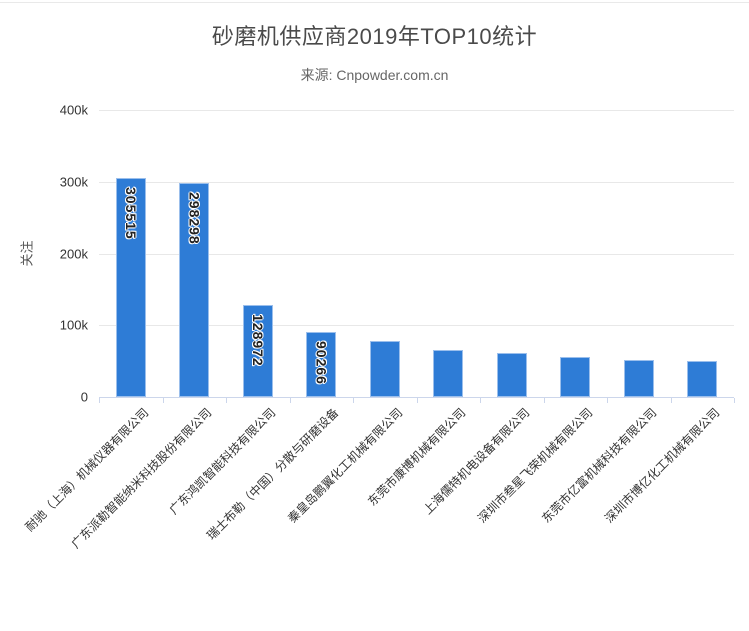 The image size is (749, 631). What do you see at coordinates (535, 465) in the screenshot?
I see `x-axis-label: 深圳市叁星飞荣机械有限公司` at bounding box center [535, 465].